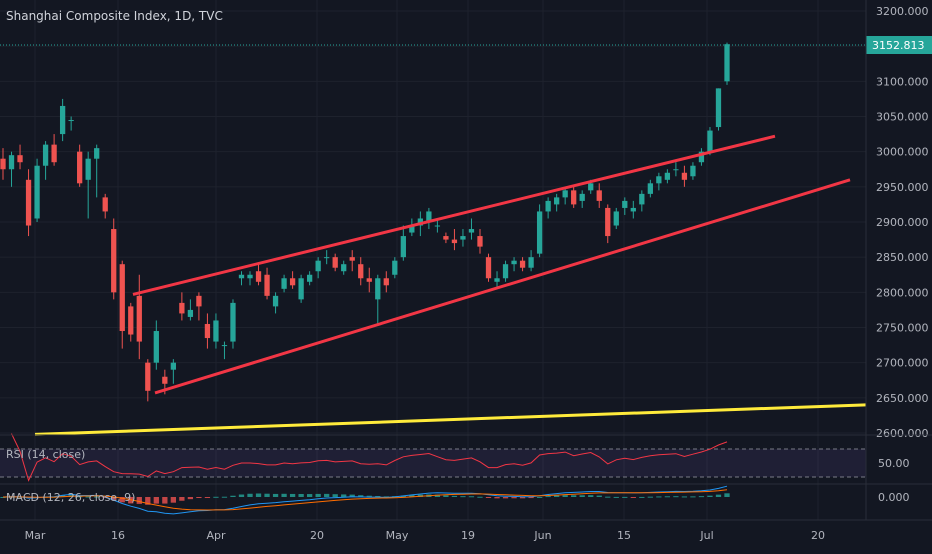 Image resolution: width=932 pixels, height=554 pixels. What do you see at coordinates (455, 500) in the screenshot?
I see `macd-pane: MACD (12, 26, close, 9) 0.000` at bounding box center [455, 500].